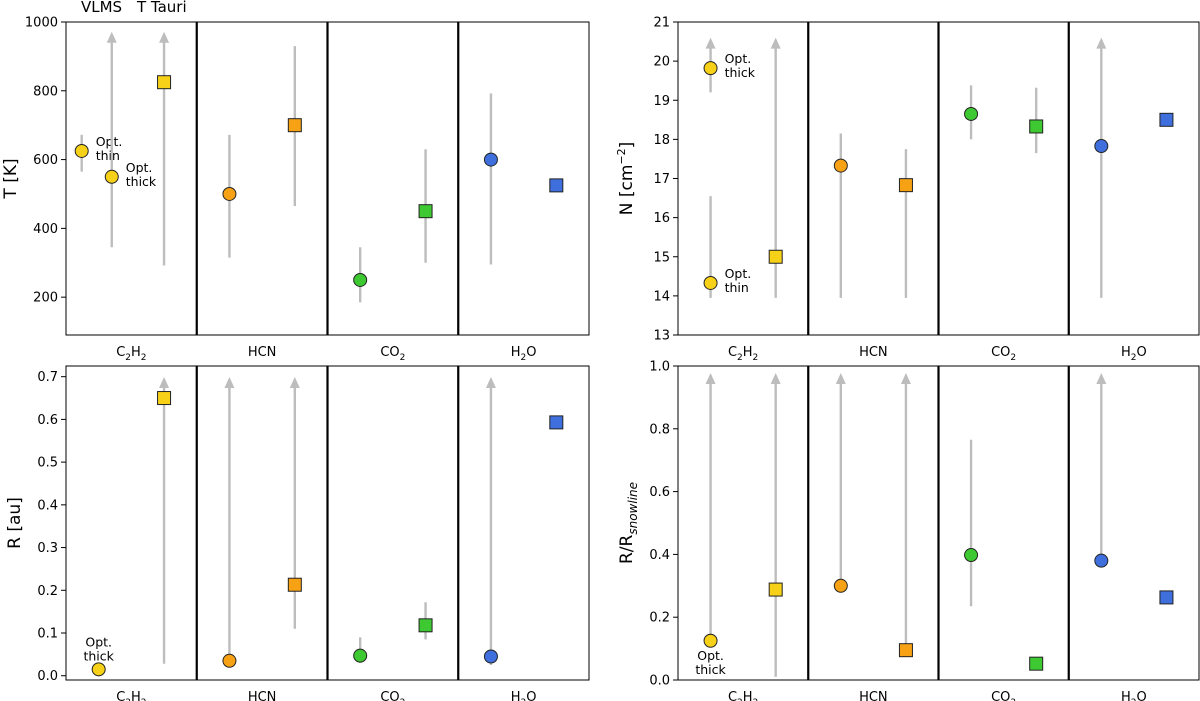  Describe the element at coordinates (45, 298) in the screenshot. I see `y-tick-label: 200` at that location.